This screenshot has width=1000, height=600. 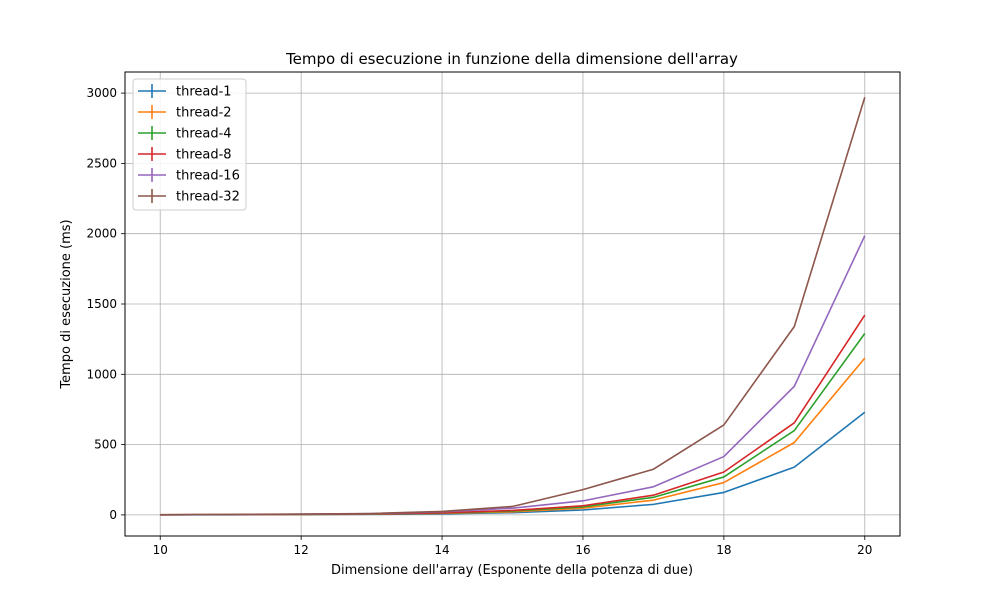 What do you see at coordinates (101, 163) in the screenshot?
I see `y-tick-label: 2500` at bounding box center [101, 163].